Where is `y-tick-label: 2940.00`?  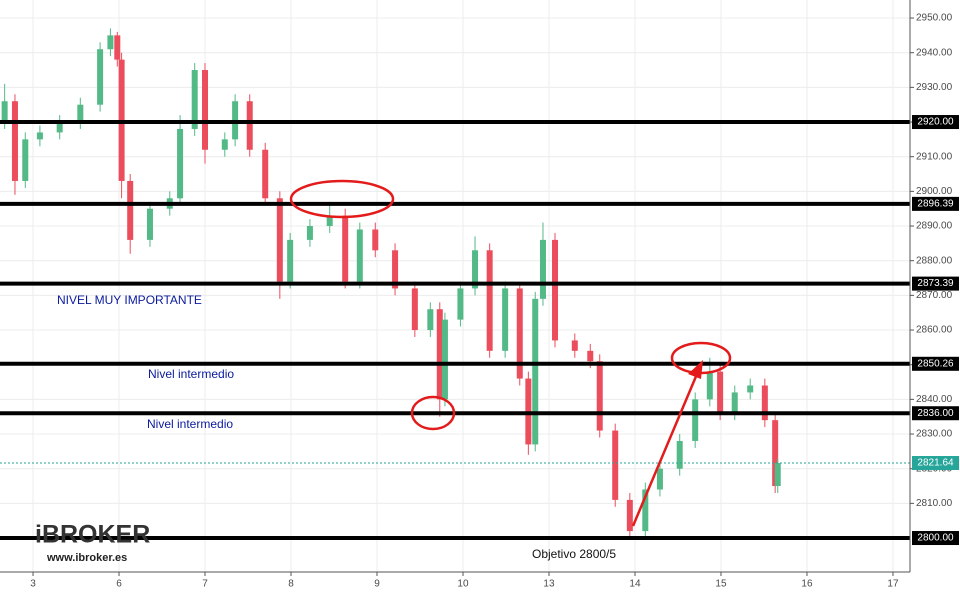
y-tick-label: 2940.00 is located at coordinates (934, 52).